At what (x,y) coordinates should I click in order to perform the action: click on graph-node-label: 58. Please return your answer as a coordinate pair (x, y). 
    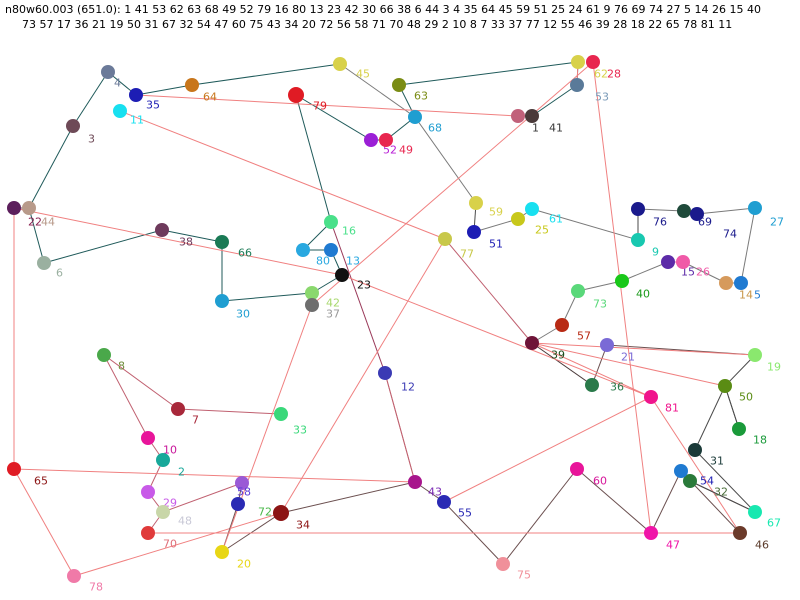
    Looking at the image, I should click on (244, 492).